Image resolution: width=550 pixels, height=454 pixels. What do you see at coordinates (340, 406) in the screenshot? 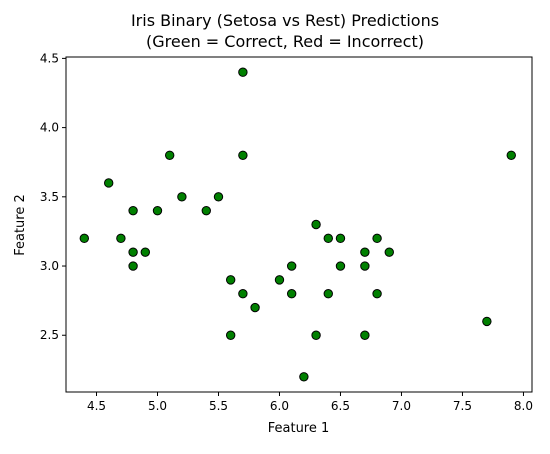
I see `x-tick-label: 6.5` at bounding box center [340, 406].